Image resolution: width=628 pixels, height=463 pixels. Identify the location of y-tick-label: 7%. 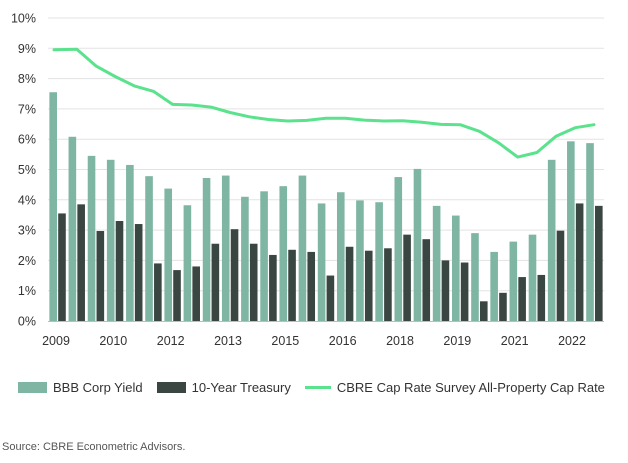
(27, 109).